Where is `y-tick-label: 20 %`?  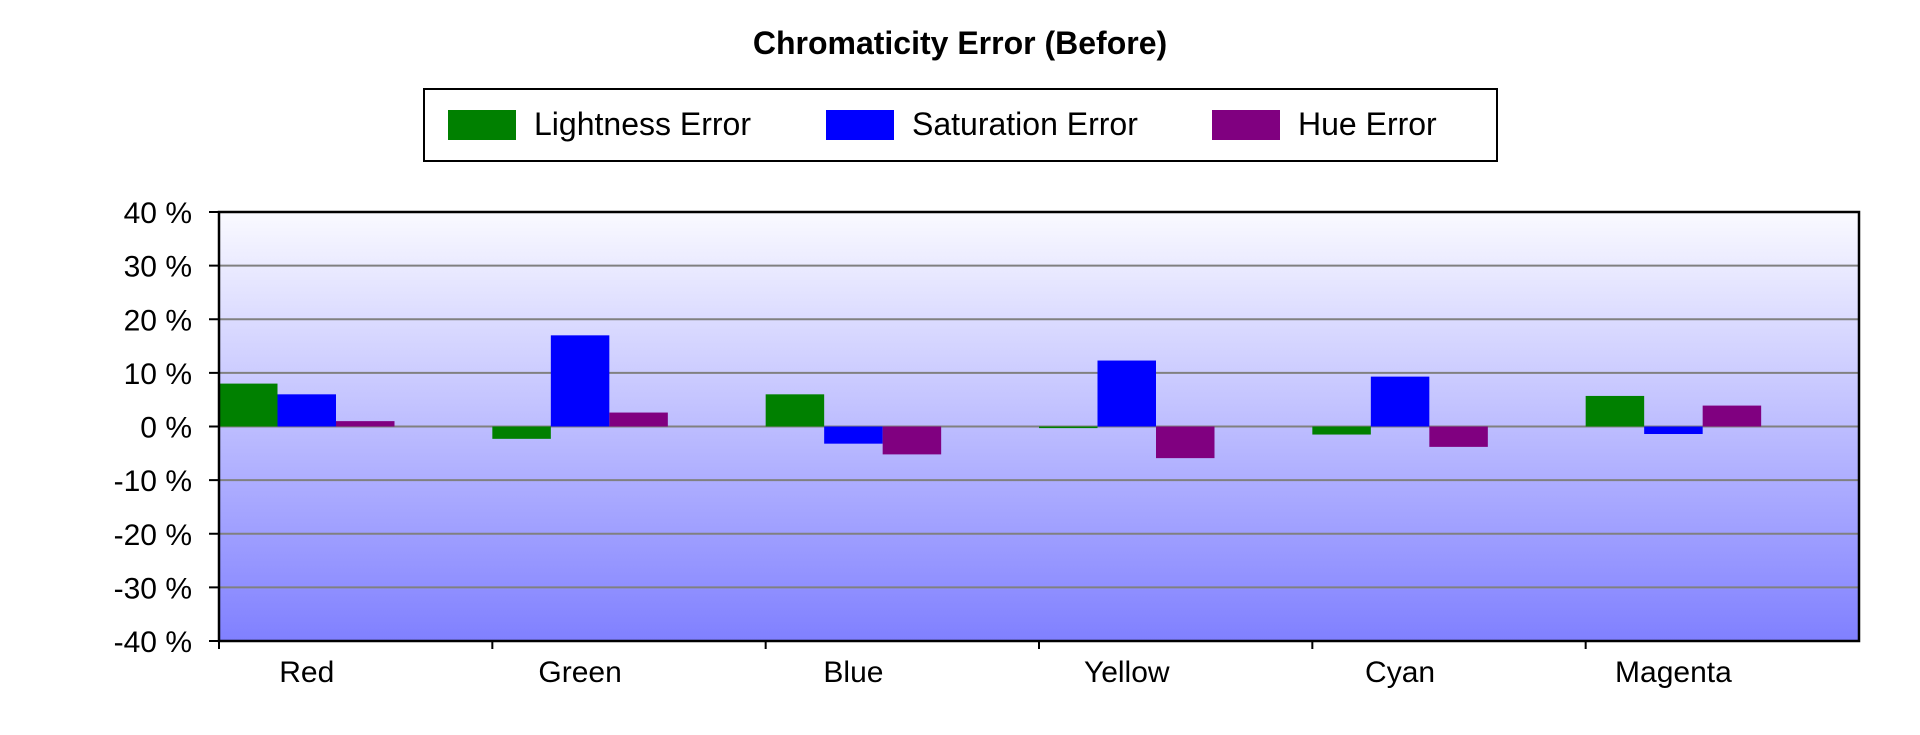
y-tick-label: 20 % is located at coordinates (158, 320).